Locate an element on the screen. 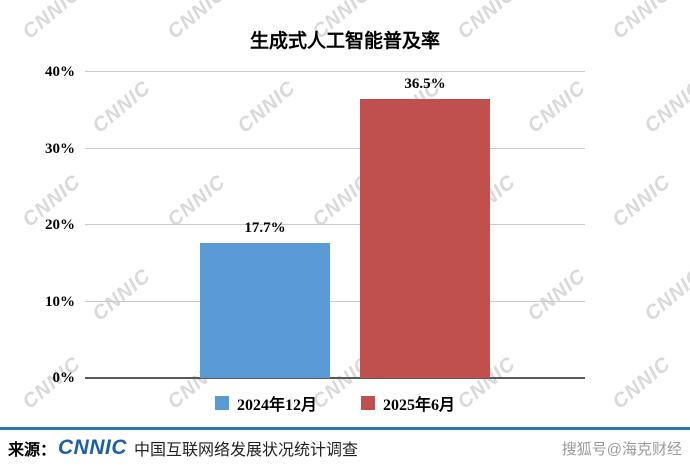 The width and height of the screenshot is (690, 470). legend-item-2024-12: 2024年12月 is located at coordinates (265, 403).